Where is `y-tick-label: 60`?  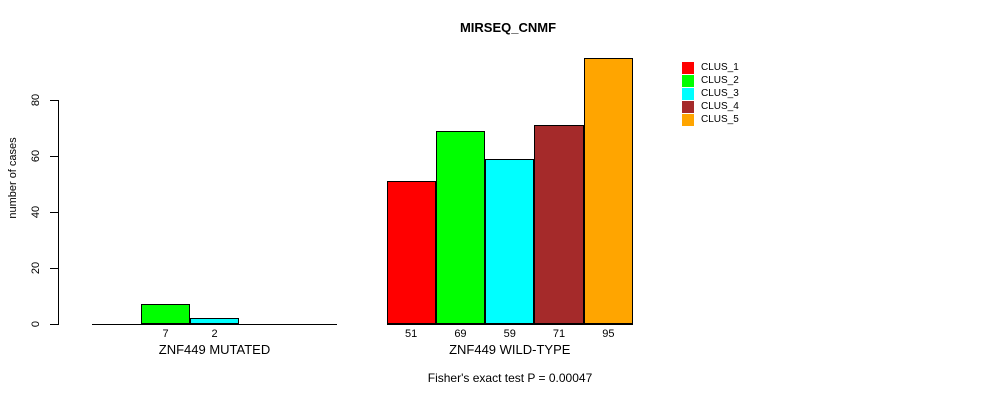
y-tick-label: 60 is located at coordinates (36, 156).